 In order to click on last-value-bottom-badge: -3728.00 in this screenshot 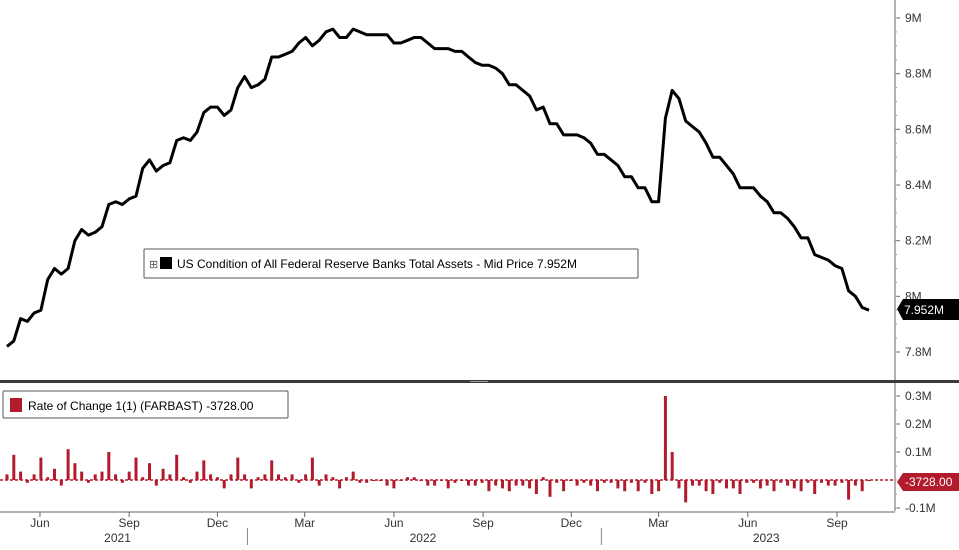, I will do `click(928, 482)`.